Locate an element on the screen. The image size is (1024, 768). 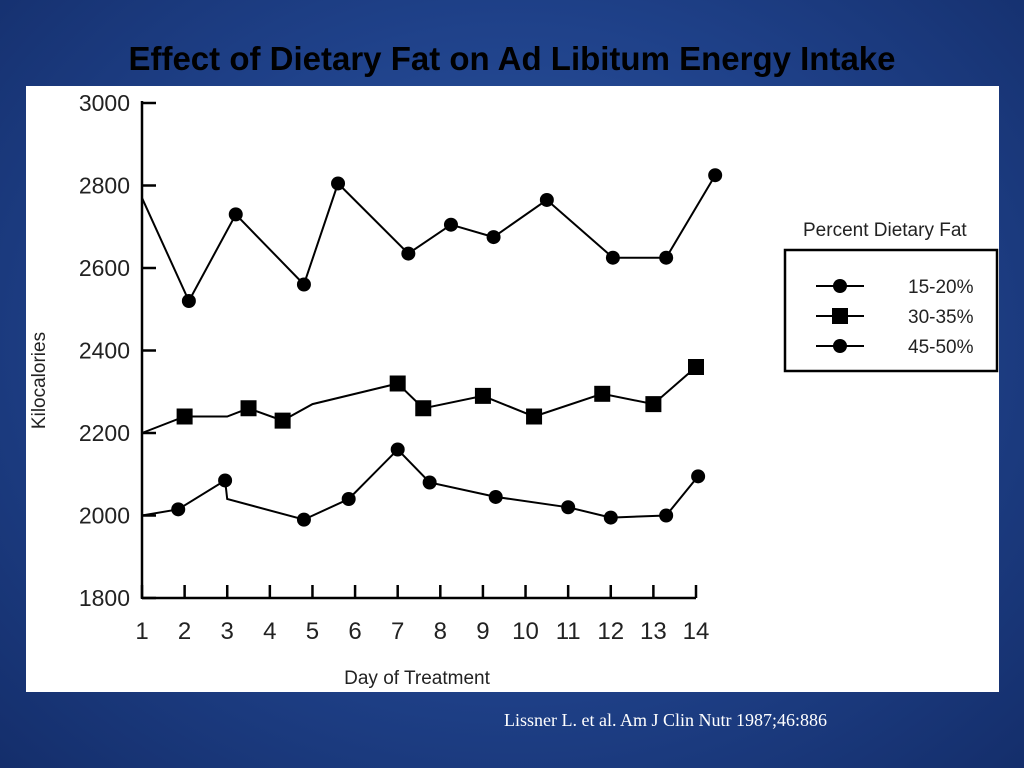
legend-title: Percent Dietary Fat is located at coordinates (885, 230).